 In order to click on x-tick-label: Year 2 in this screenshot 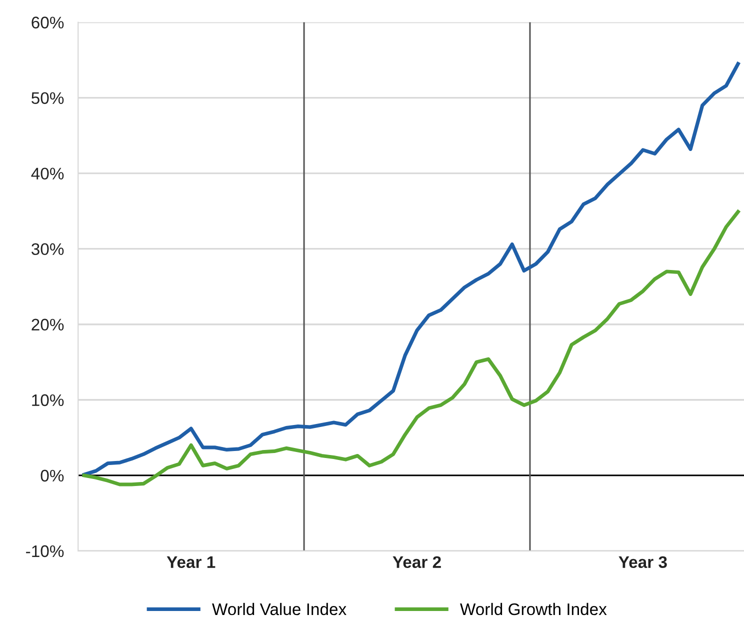, I will do `click(416, 562)`.